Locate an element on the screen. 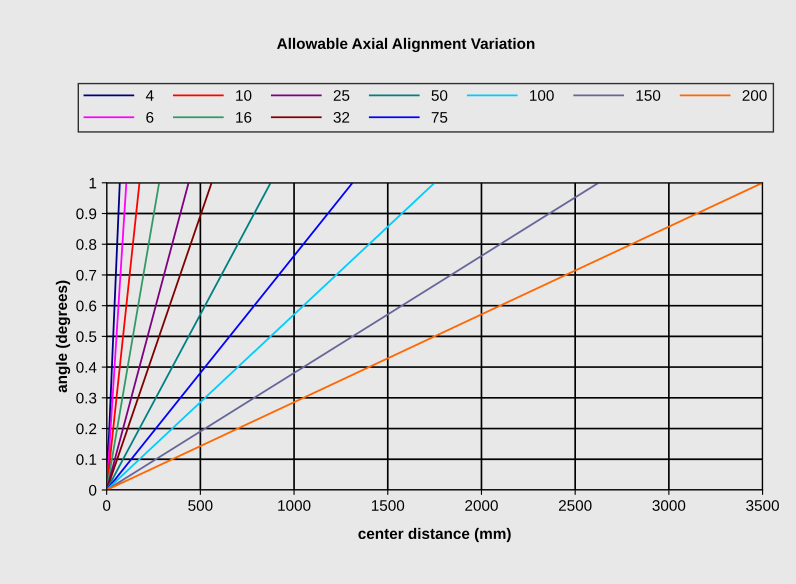  x-axis-title: center distance (mm) is located at coordinates (434, 535).